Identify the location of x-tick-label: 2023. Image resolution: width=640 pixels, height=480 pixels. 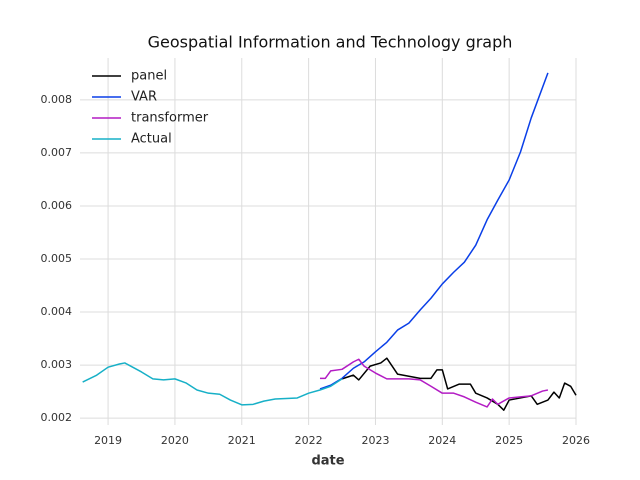
(375, 440).